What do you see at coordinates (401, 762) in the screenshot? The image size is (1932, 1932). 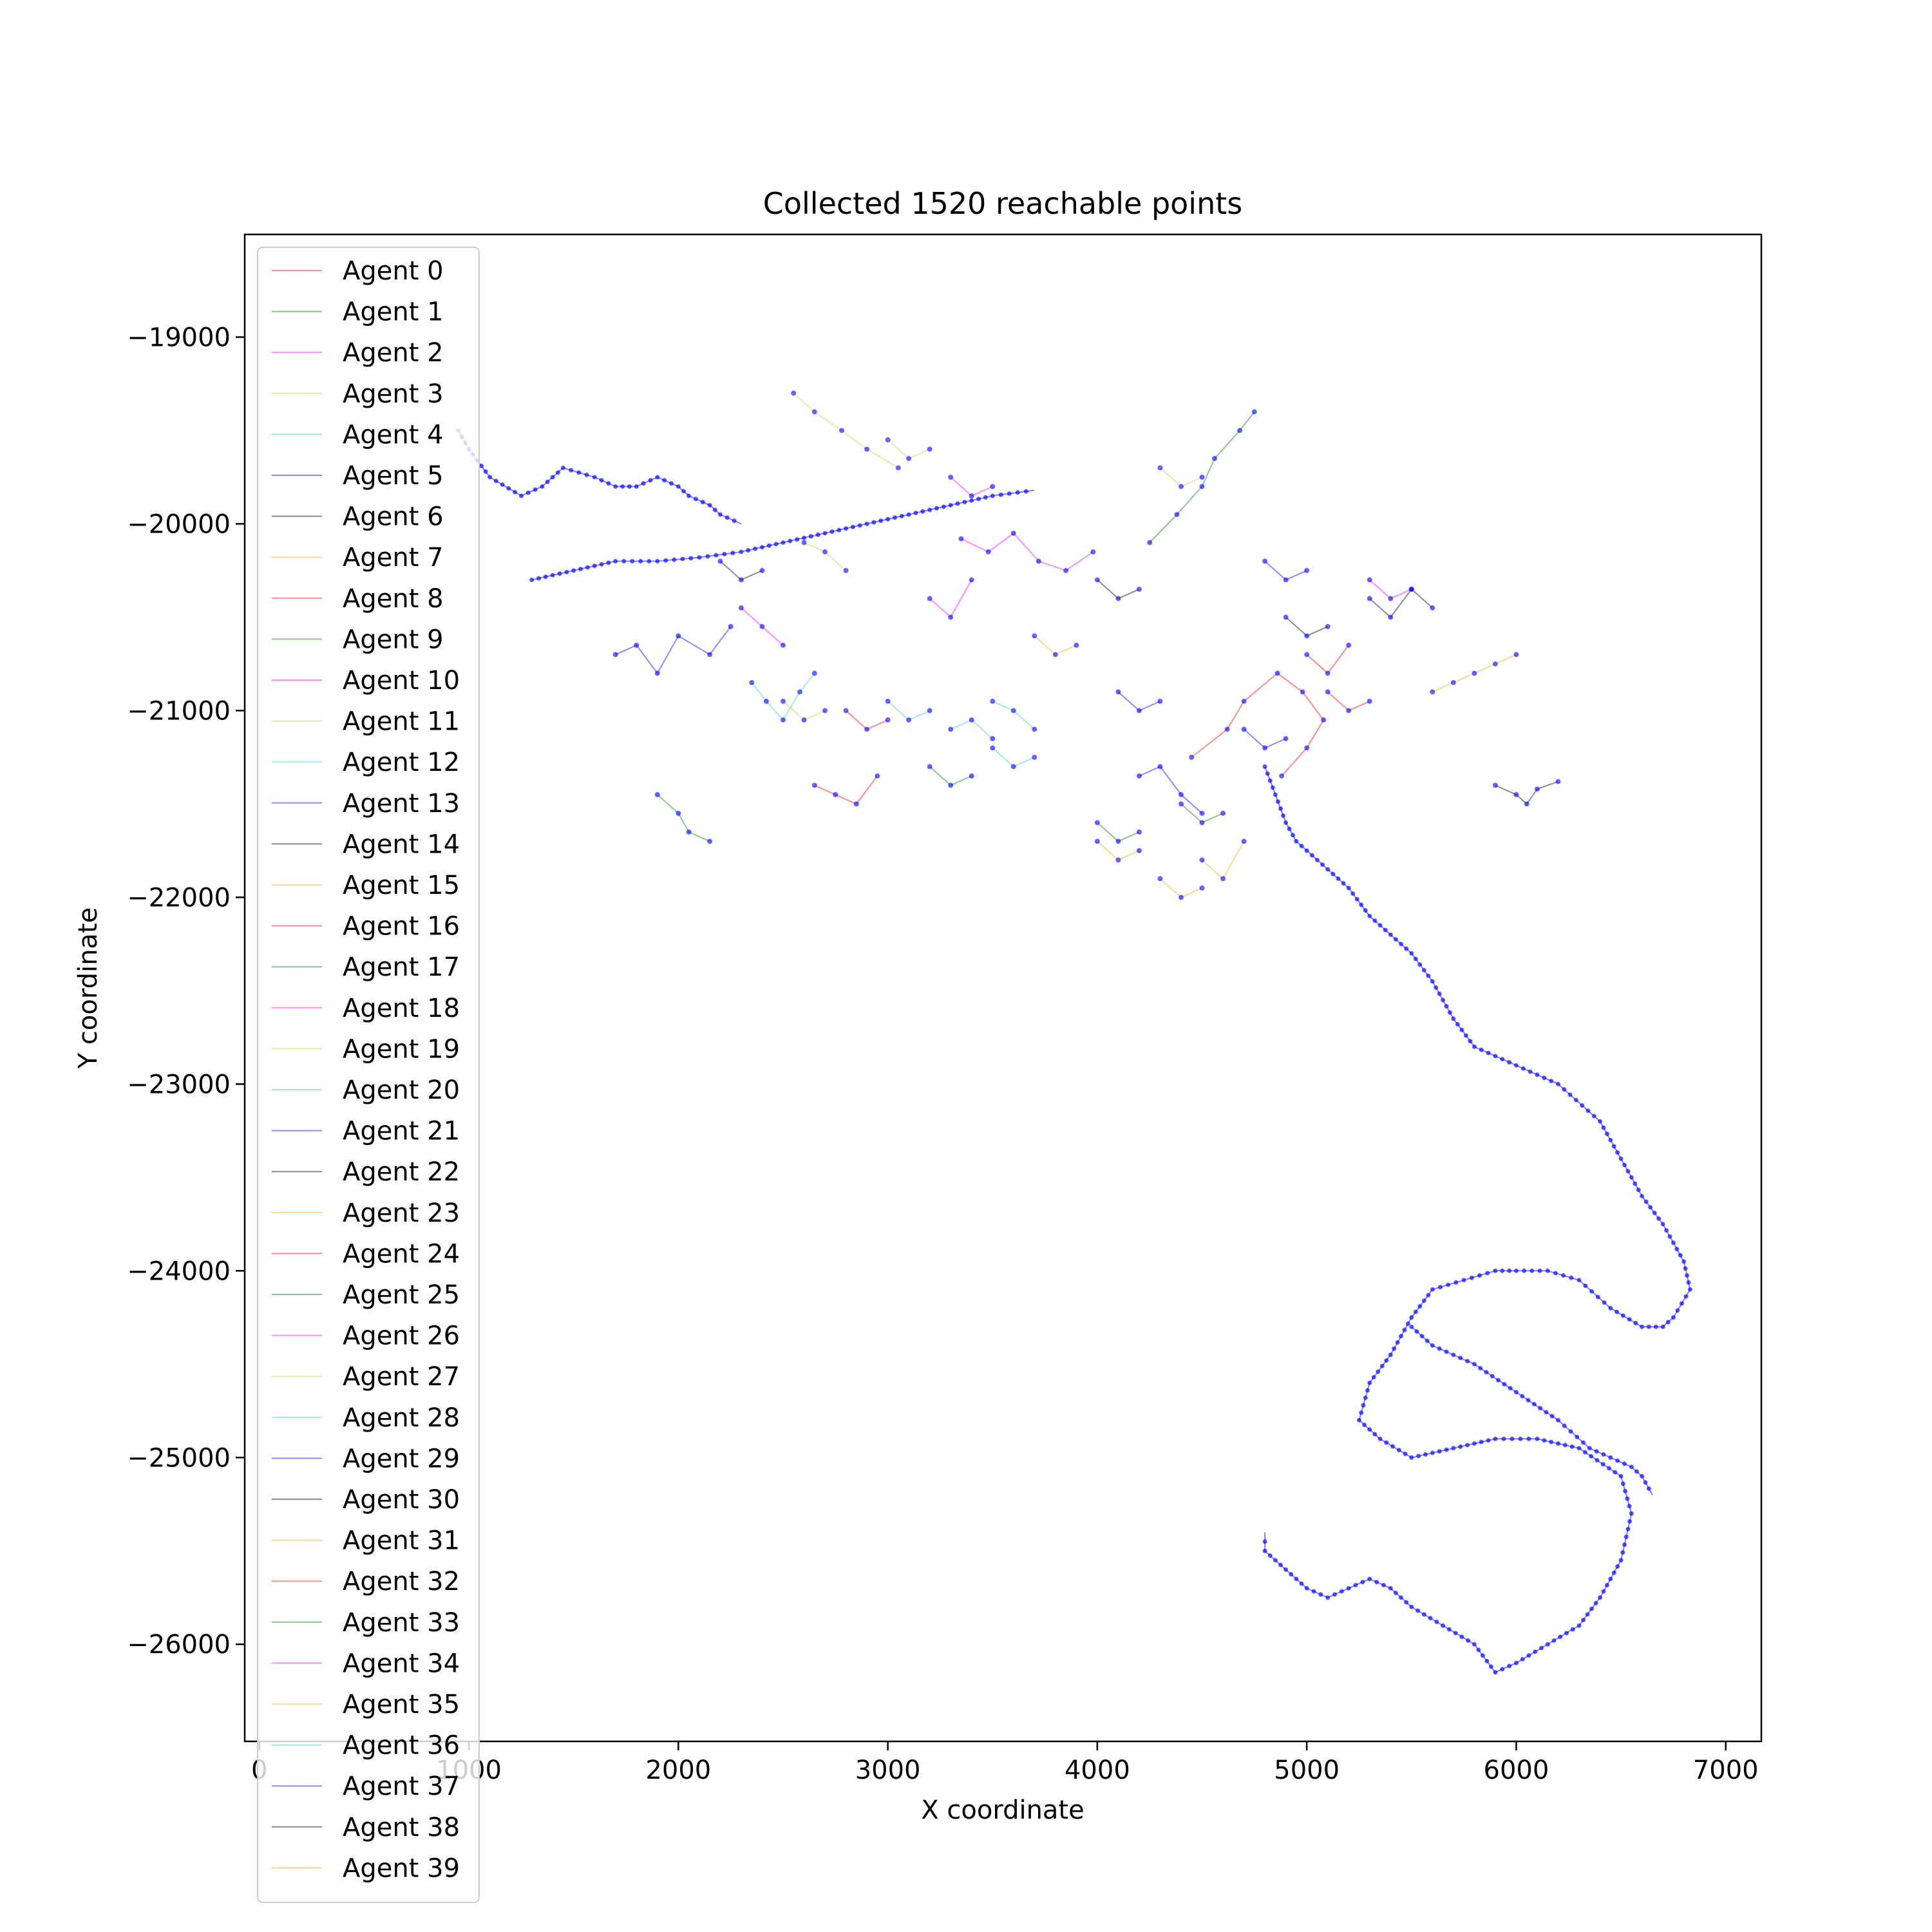 I see `legend-label: Agent 12` at bounding box center [401, 762].